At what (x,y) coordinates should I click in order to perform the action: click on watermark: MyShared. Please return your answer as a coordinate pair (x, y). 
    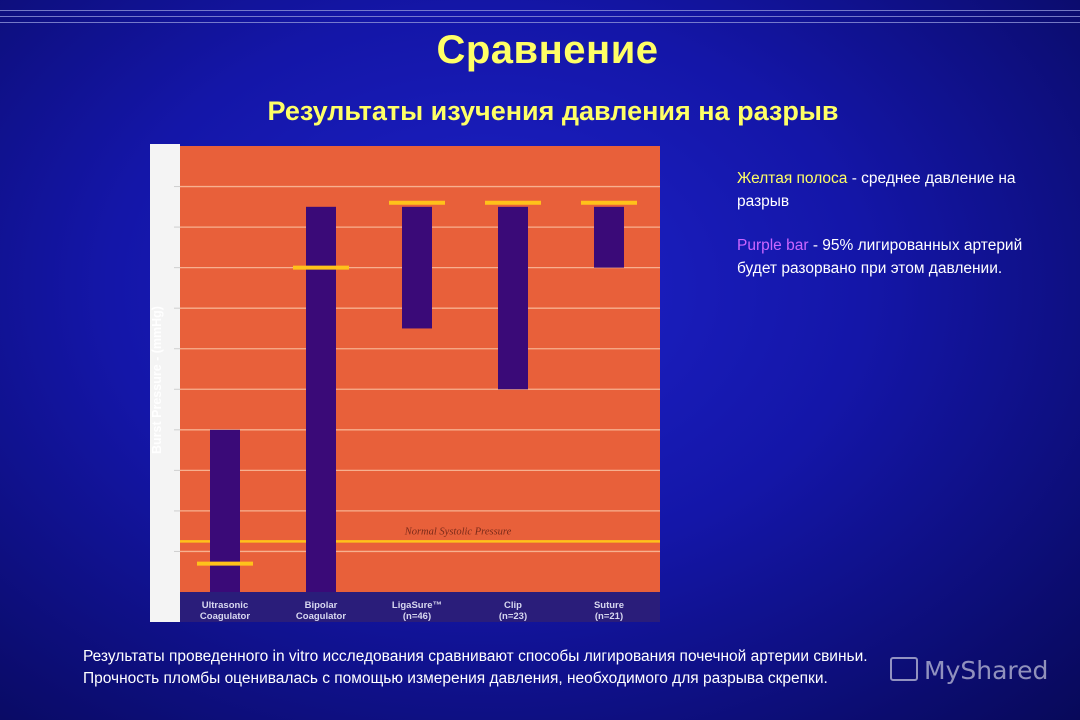
    Looking at the image, I should click on (969, 670).